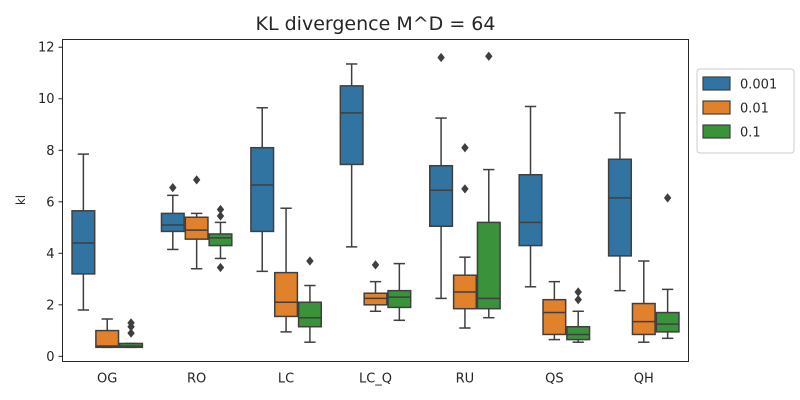 The image size is (800, 400). Describe the element at coordinates (83, 232) in the screenshot. I see `box-0.001-OG` at that location.